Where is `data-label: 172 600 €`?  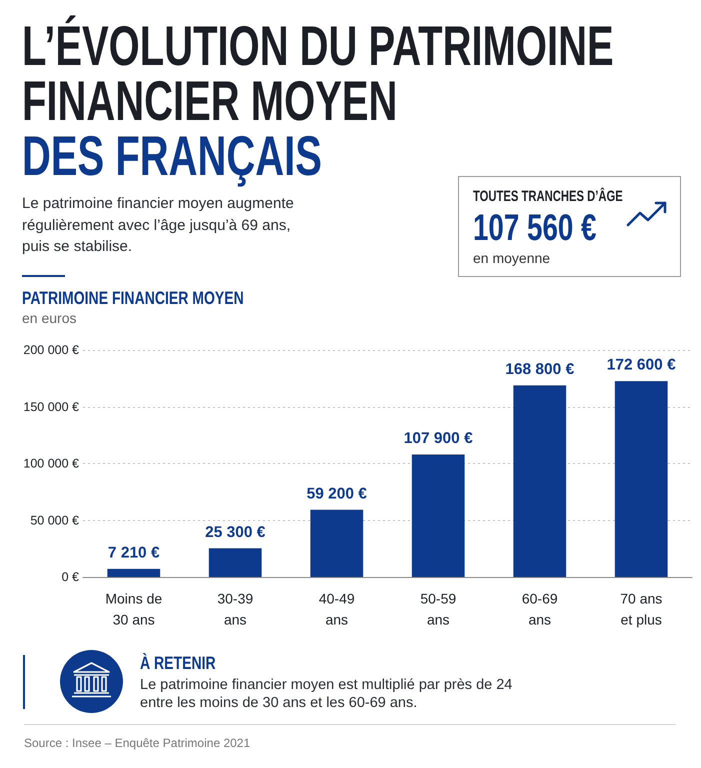
data-label: 172 600 € is located at coordinates (641, 365).